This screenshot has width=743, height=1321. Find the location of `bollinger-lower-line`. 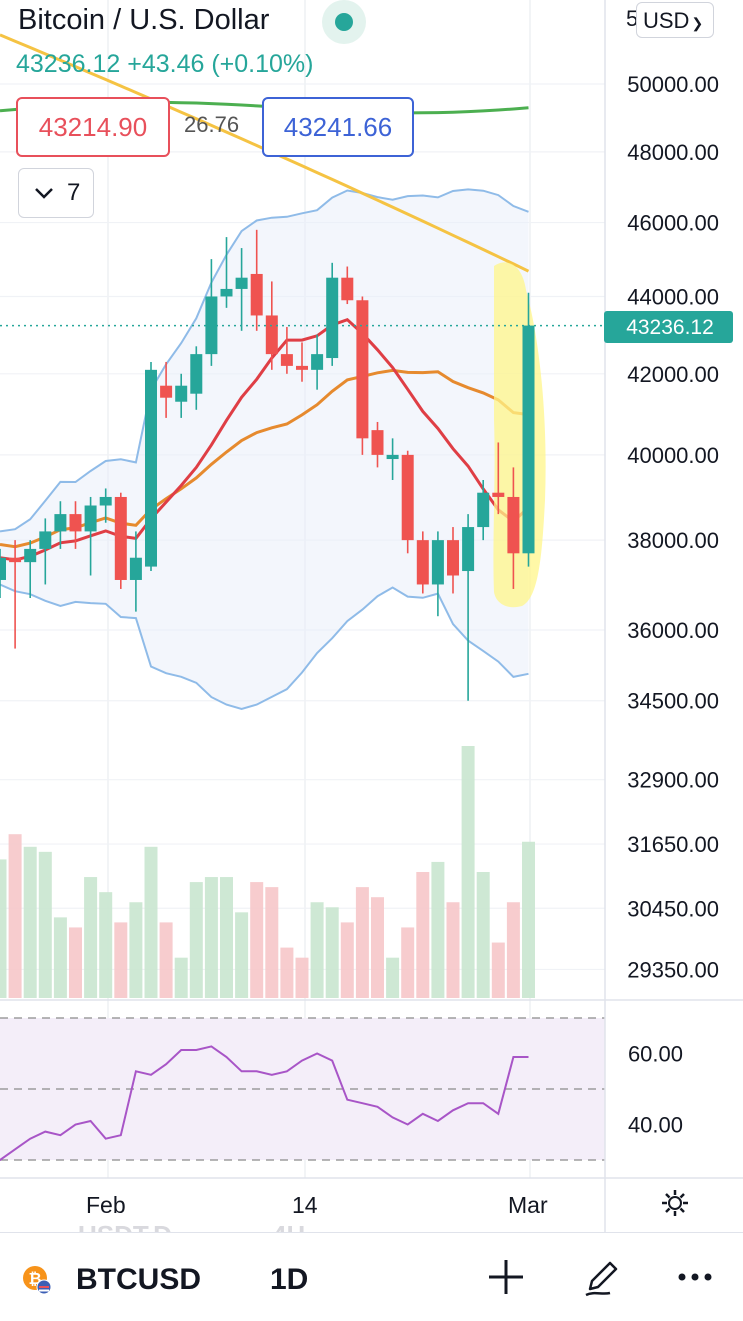

bollinger-lower-line is located at coordinates (264, 646).